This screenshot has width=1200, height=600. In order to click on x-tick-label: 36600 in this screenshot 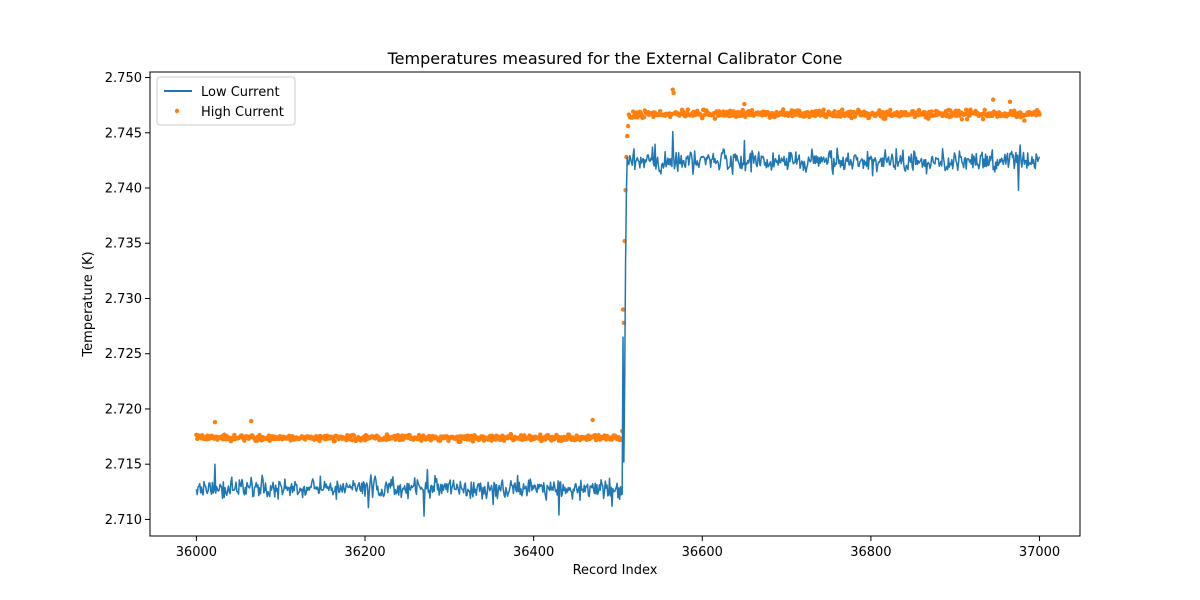, I will do `click(702, 552)`.